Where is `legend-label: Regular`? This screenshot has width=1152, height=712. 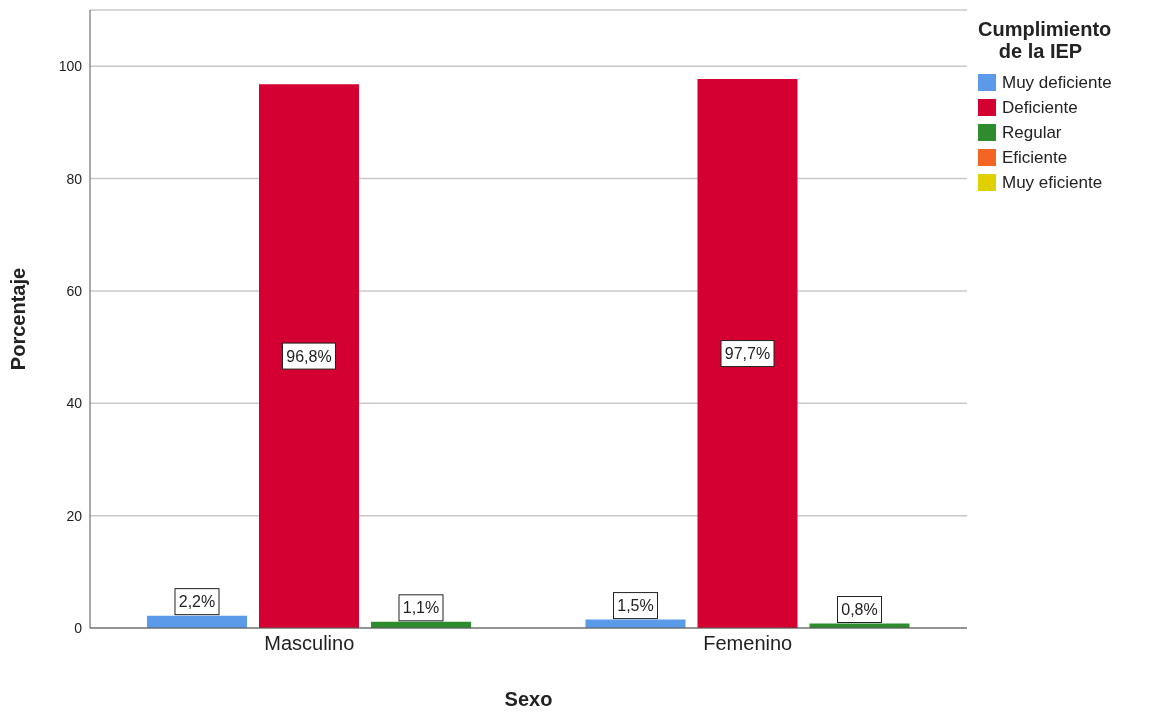
legend-label: Regular is located at coordinates (1032, 132).